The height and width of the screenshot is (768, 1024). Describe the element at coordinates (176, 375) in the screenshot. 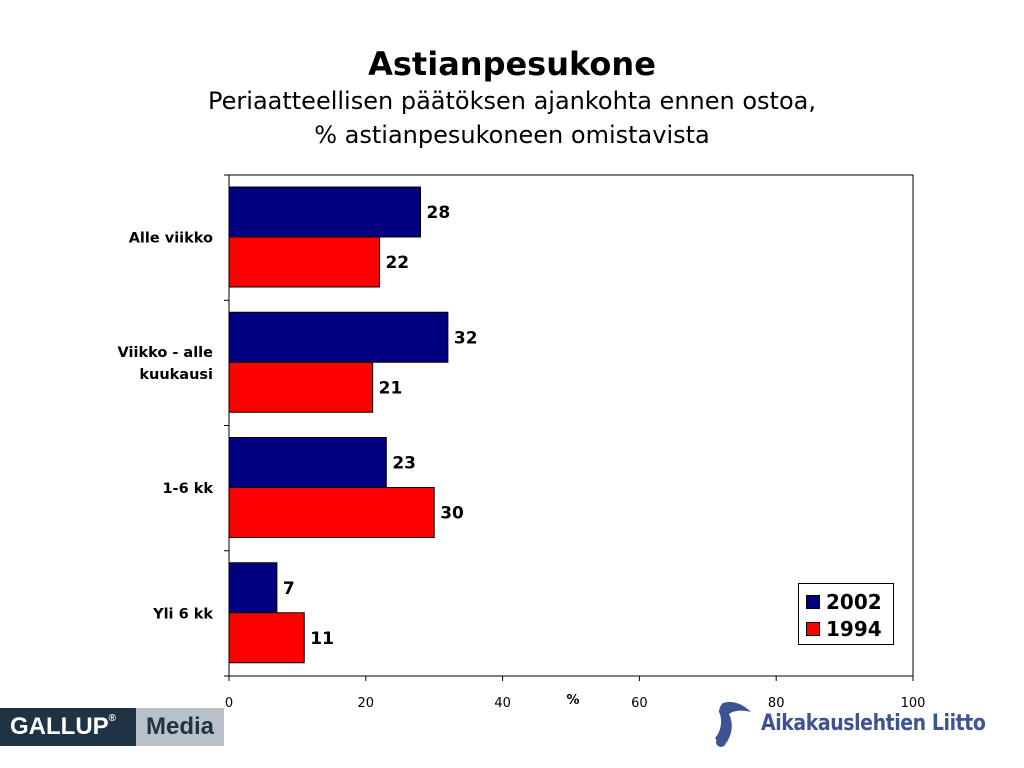

I see `category-label: kuukausi` at that location.